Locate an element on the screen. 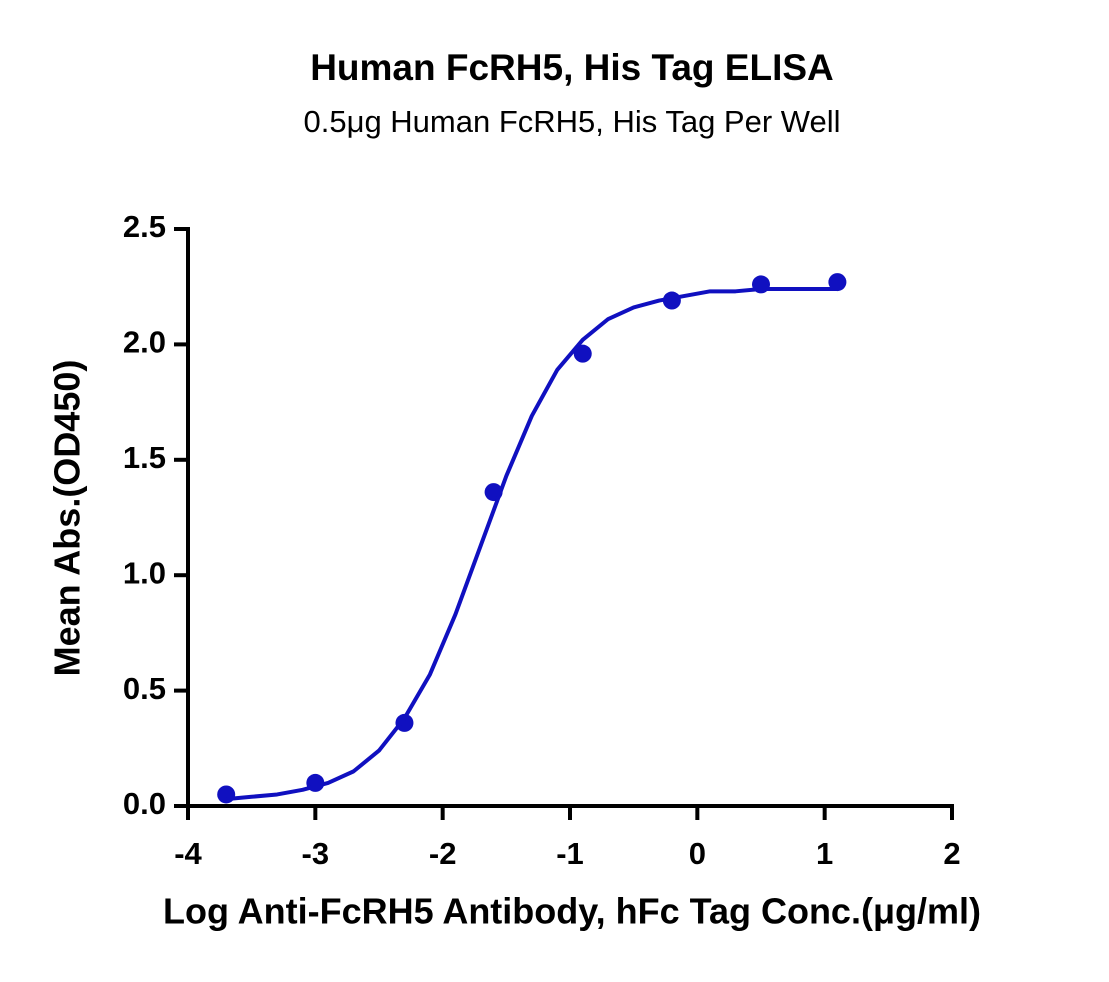  y-axis-label: Mean Abs.(OD450) is located at coordinates (67, 518).